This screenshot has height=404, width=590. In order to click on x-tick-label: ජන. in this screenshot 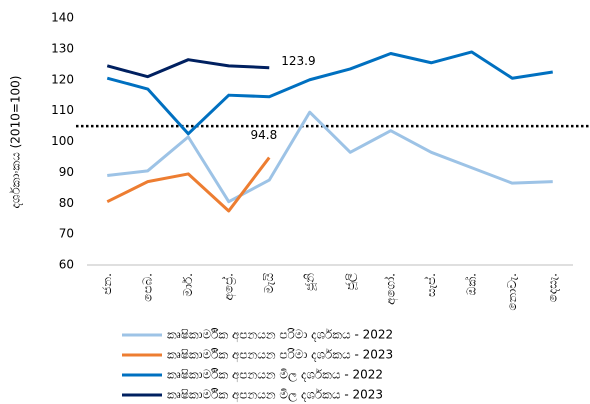, I will do `click(107, 284)`.